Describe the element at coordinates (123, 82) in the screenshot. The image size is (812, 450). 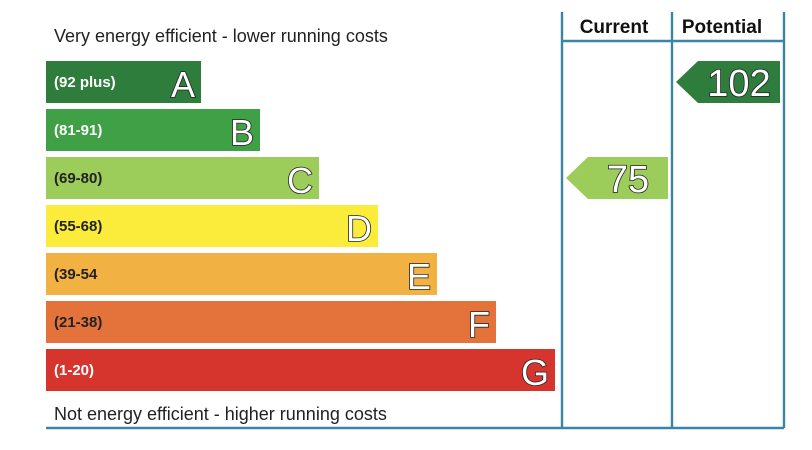
I see `band-bar-a` at that location.